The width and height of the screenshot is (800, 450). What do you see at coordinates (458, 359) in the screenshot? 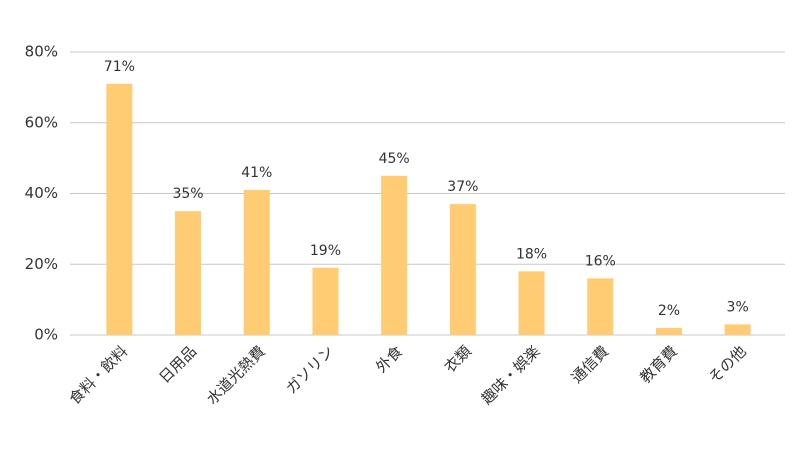
I see `x-tick-label: 衣類` at bounding box center [458, 359].